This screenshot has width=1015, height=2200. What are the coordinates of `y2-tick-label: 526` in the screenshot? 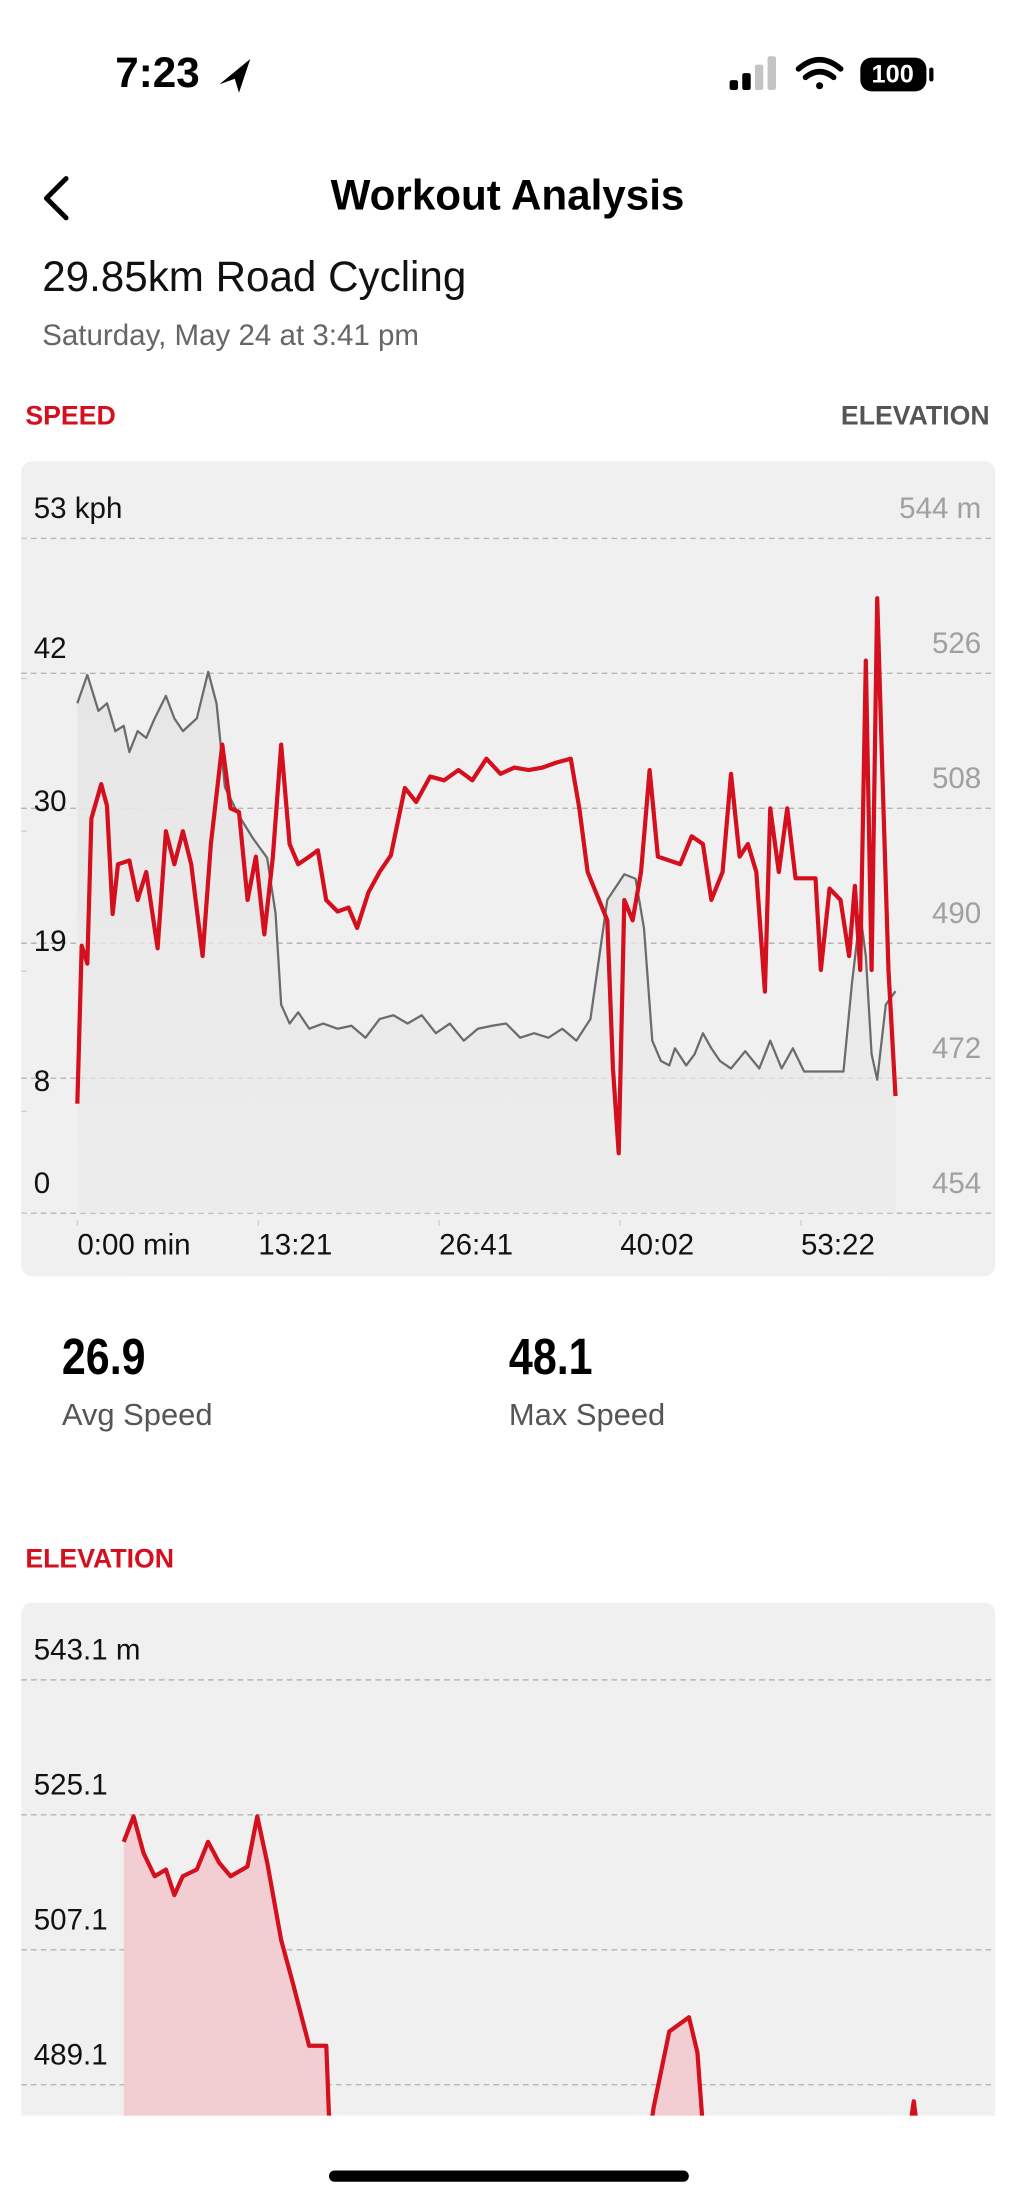 It's located at (956, 643).